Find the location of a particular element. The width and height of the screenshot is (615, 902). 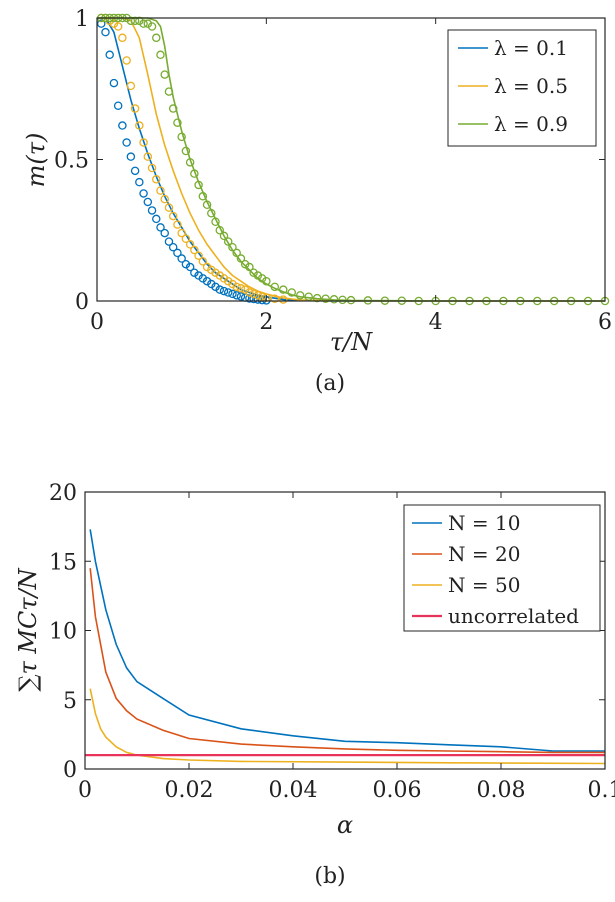

panel-b-legend: N = 10 N = 20 N = 50 uncorrelated is located at coordinates (502, 568).